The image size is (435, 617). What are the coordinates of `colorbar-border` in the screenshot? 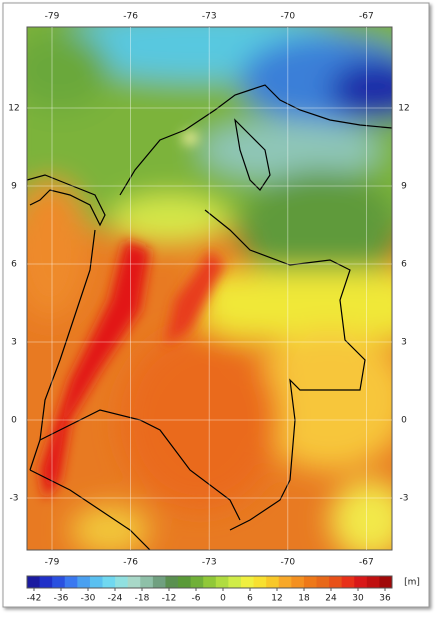 It's located at (209, 582).